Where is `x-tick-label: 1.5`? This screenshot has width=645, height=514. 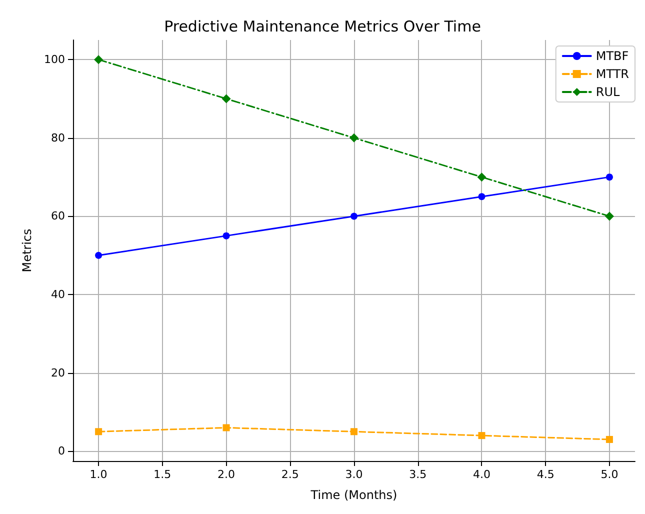 x-tick-label: 1.5 is located at coordinates (163, 474).